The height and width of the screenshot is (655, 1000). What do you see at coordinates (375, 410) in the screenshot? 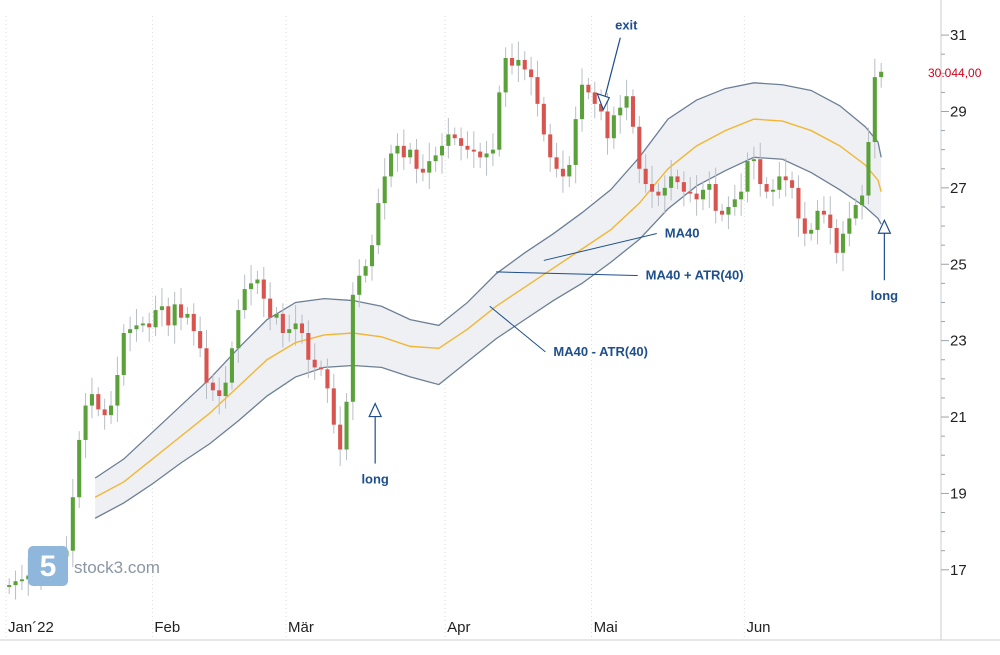
I see `arrow-up-icon` at bounding box center [375, 410].